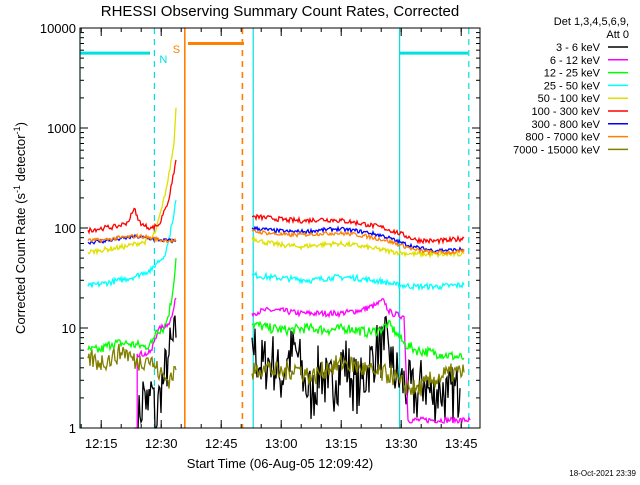 Image resolution: width=640 pixels, height=485 pixels. Describe the element at coordinates (221, 443) in the screenshot. I see `x-tick-label: 12:45` at that location.